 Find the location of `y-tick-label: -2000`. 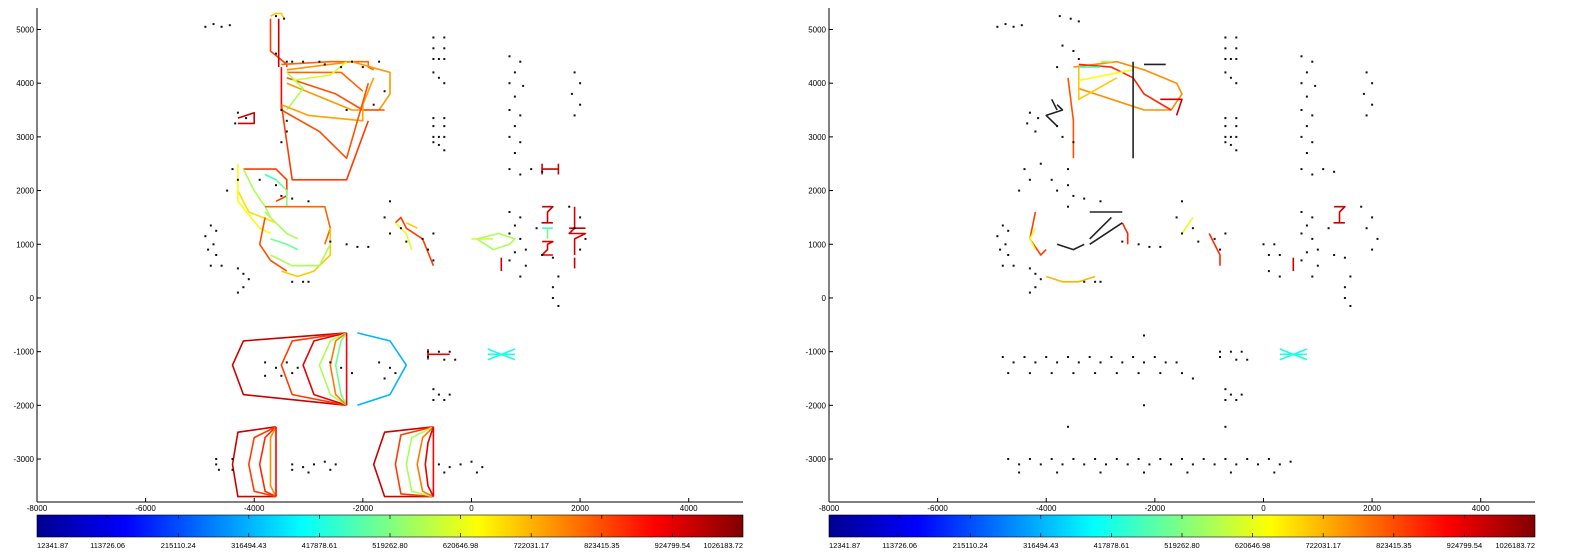

y-tick-label: -2000 is located at coordinates (24, 405).